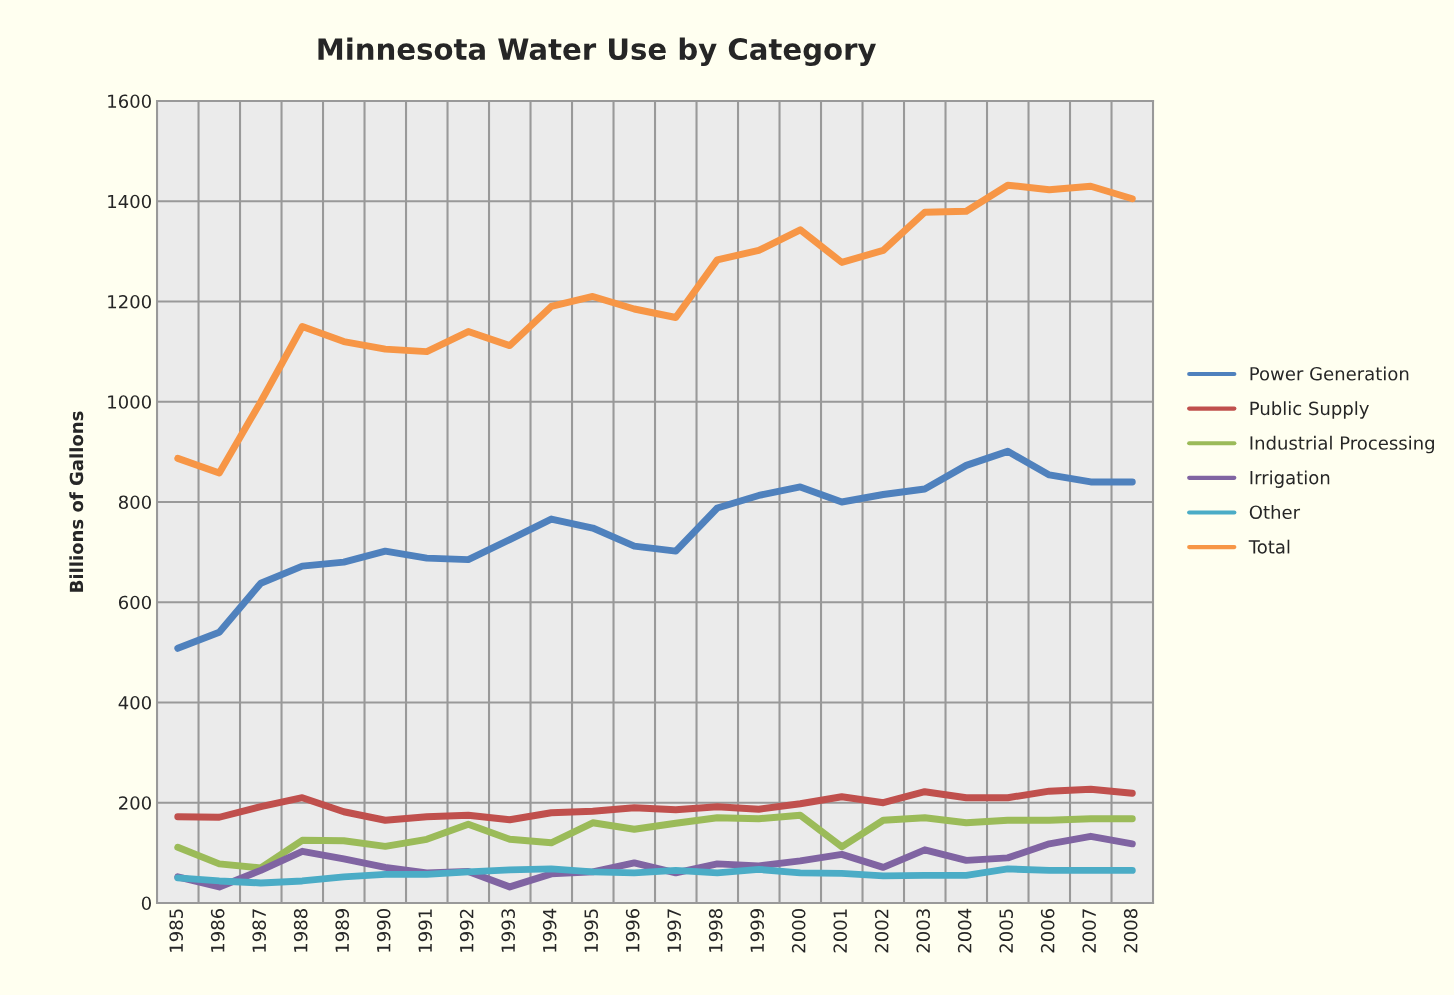 The image size is (1454, 995). Describe the element at coordinates (549, 930) in the screenshot. I see `x-tick-label: 1994` at that location.